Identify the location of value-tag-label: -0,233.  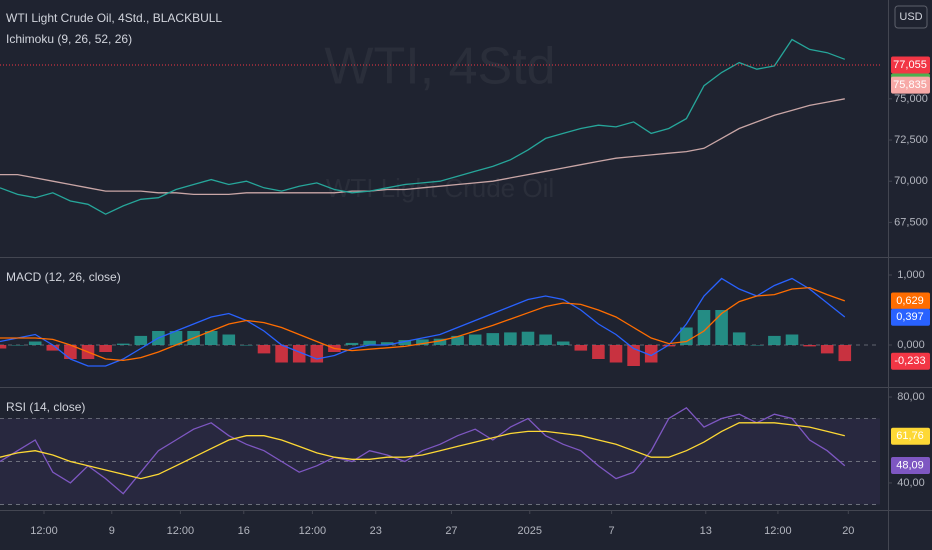
(909, 361).